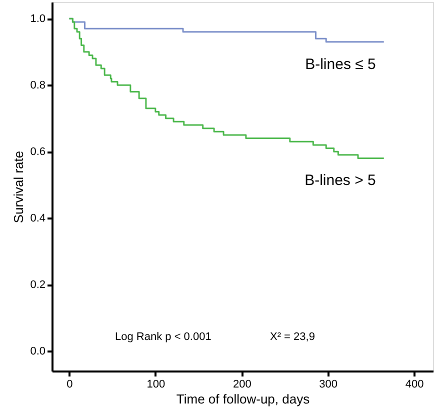 The height and width of the screenshot is (416, 444). What do you see at coordinates (38, 285) in the screenshot?
I see `y-tick-label: 0.2` at bounding box center [38, 285].